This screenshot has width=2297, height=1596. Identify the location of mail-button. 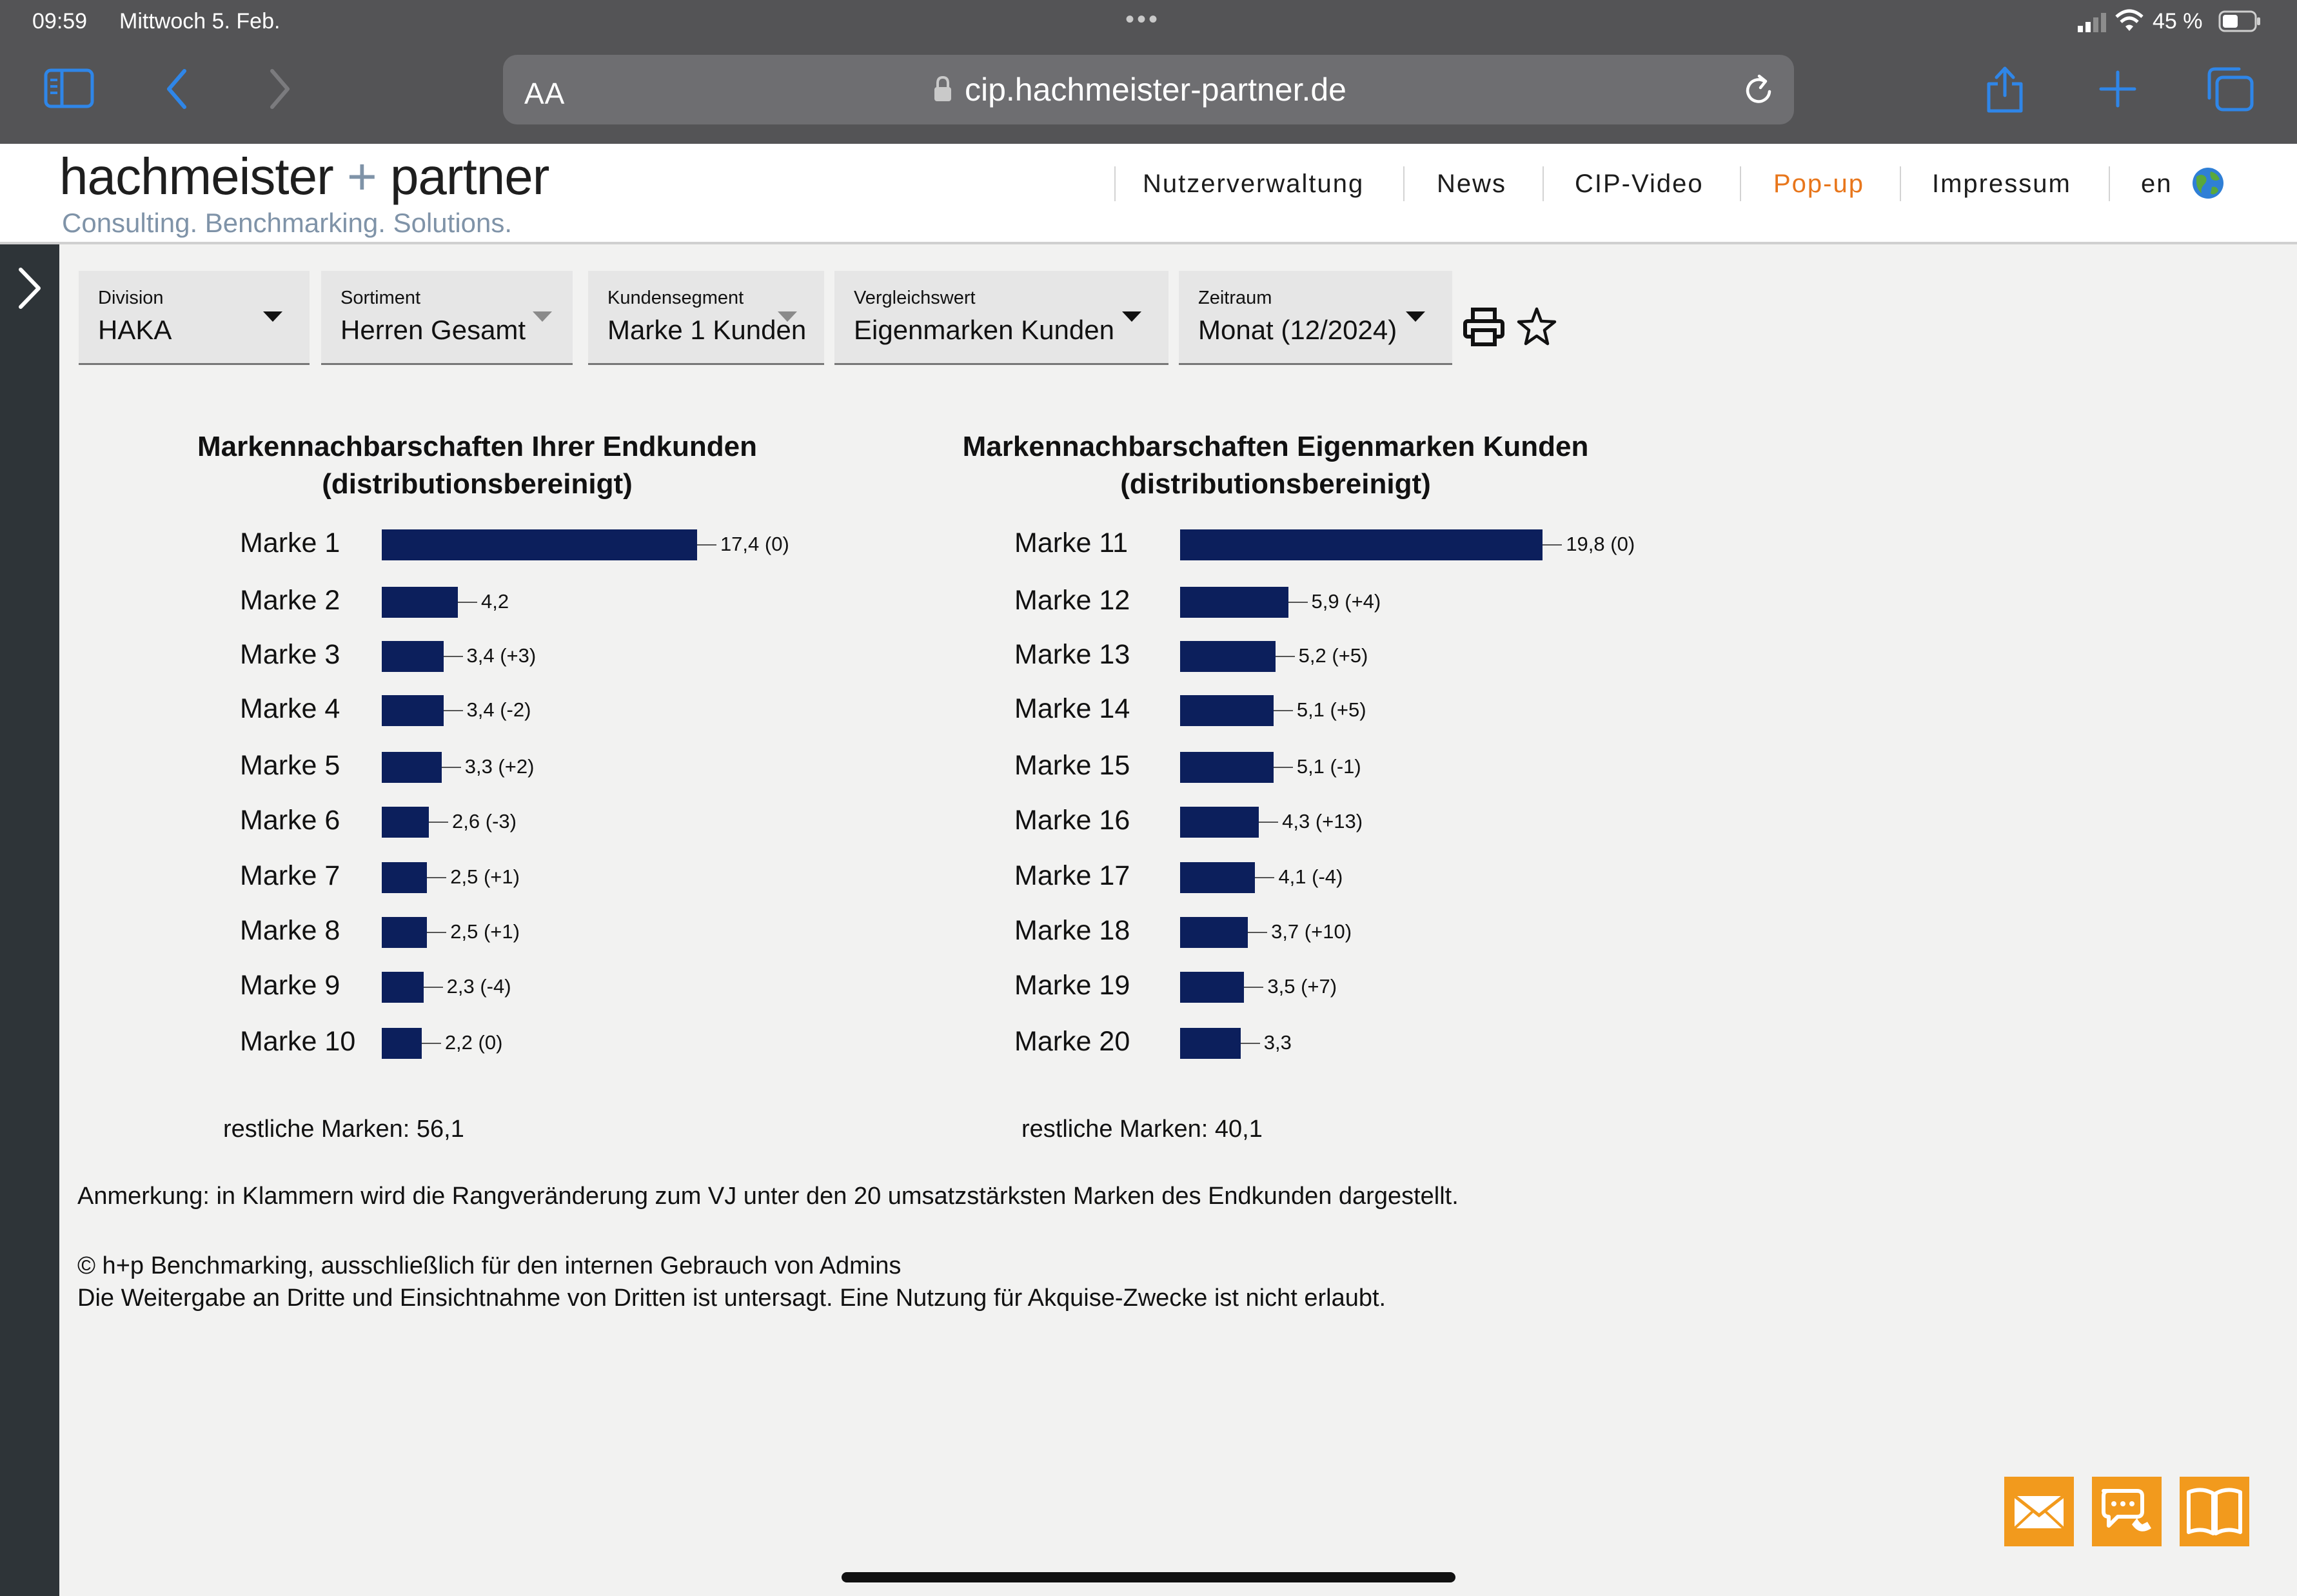
(2039, 1512).